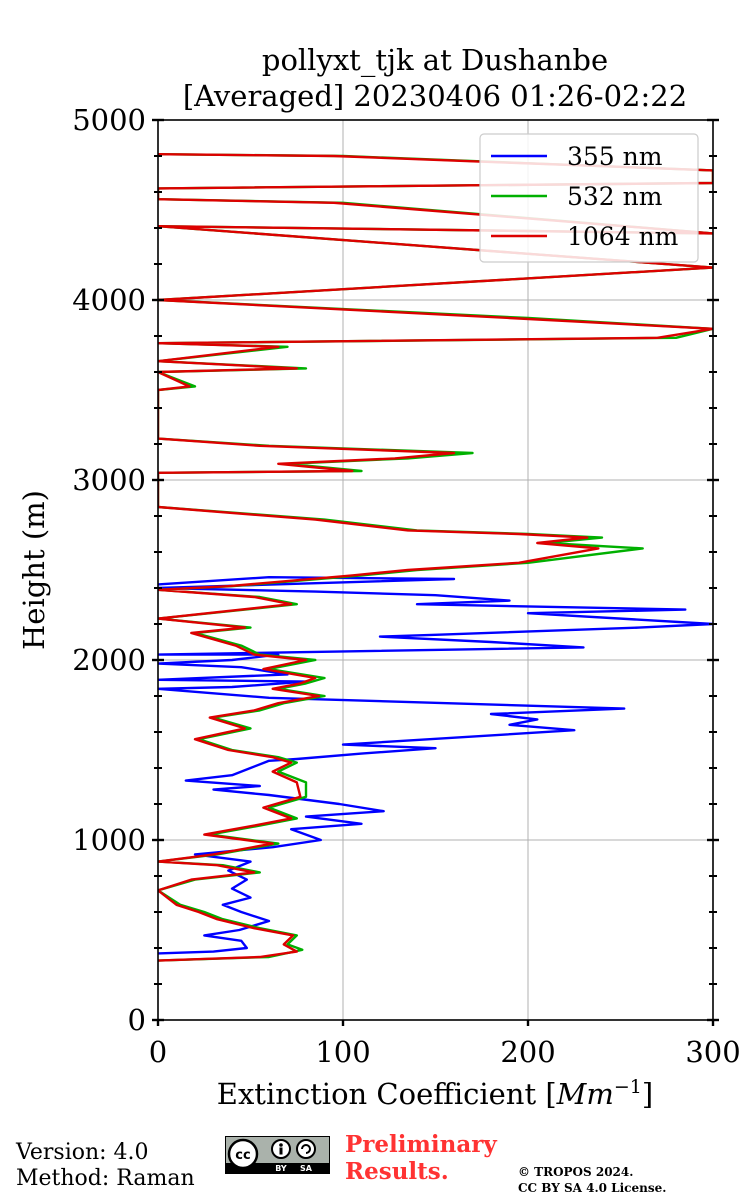  I want to click on cc-license-icon: cc BY SA, so click(277, 1155).